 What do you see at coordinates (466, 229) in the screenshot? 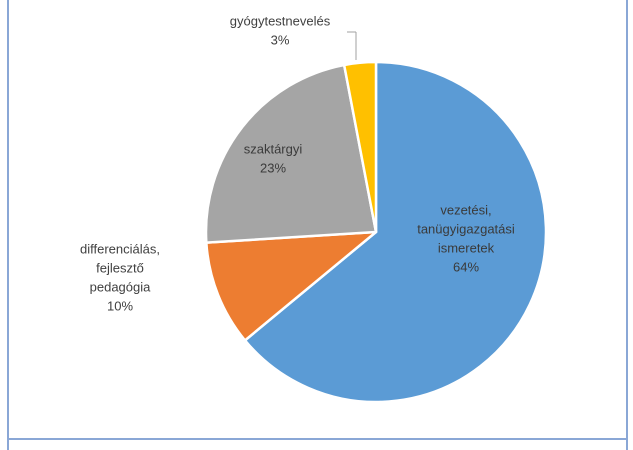
I see `slice-label-line: tanügyigazgatási` at bounding box center [466, 229].